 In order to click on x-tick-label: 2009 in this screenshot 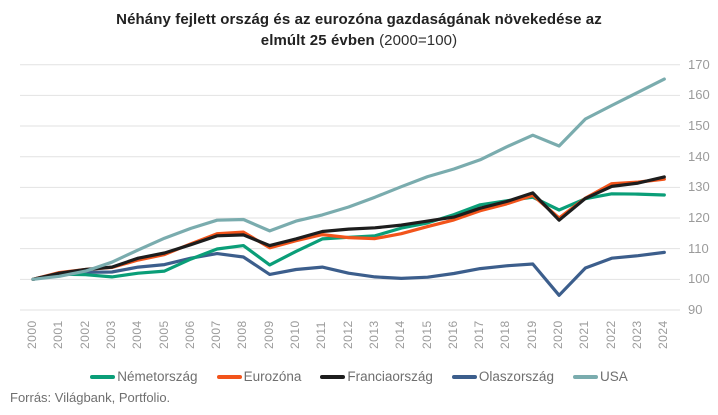, I will do `click(268, 334)`.